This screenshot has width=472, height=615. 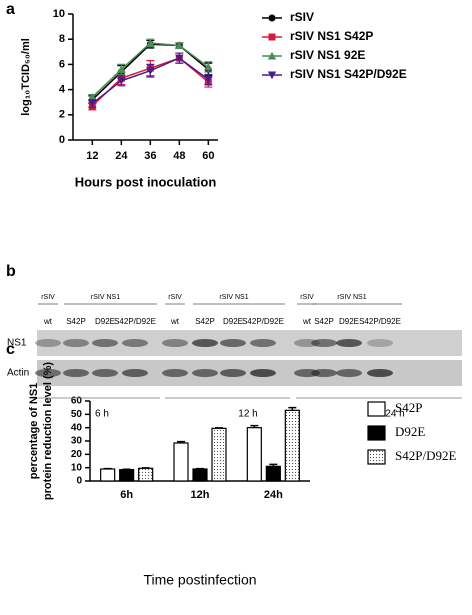 What do you see at coordinates (150, 156) in the screenshot?
I see `x-tick-label: 36` at bounding box center [150, 156].